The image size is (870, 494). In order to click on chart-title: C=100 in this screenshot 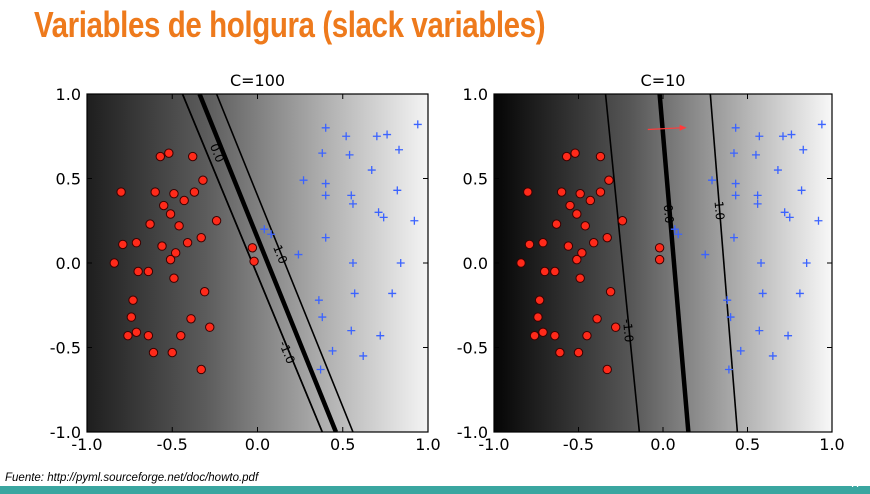, I will do `click(257, 80)`.